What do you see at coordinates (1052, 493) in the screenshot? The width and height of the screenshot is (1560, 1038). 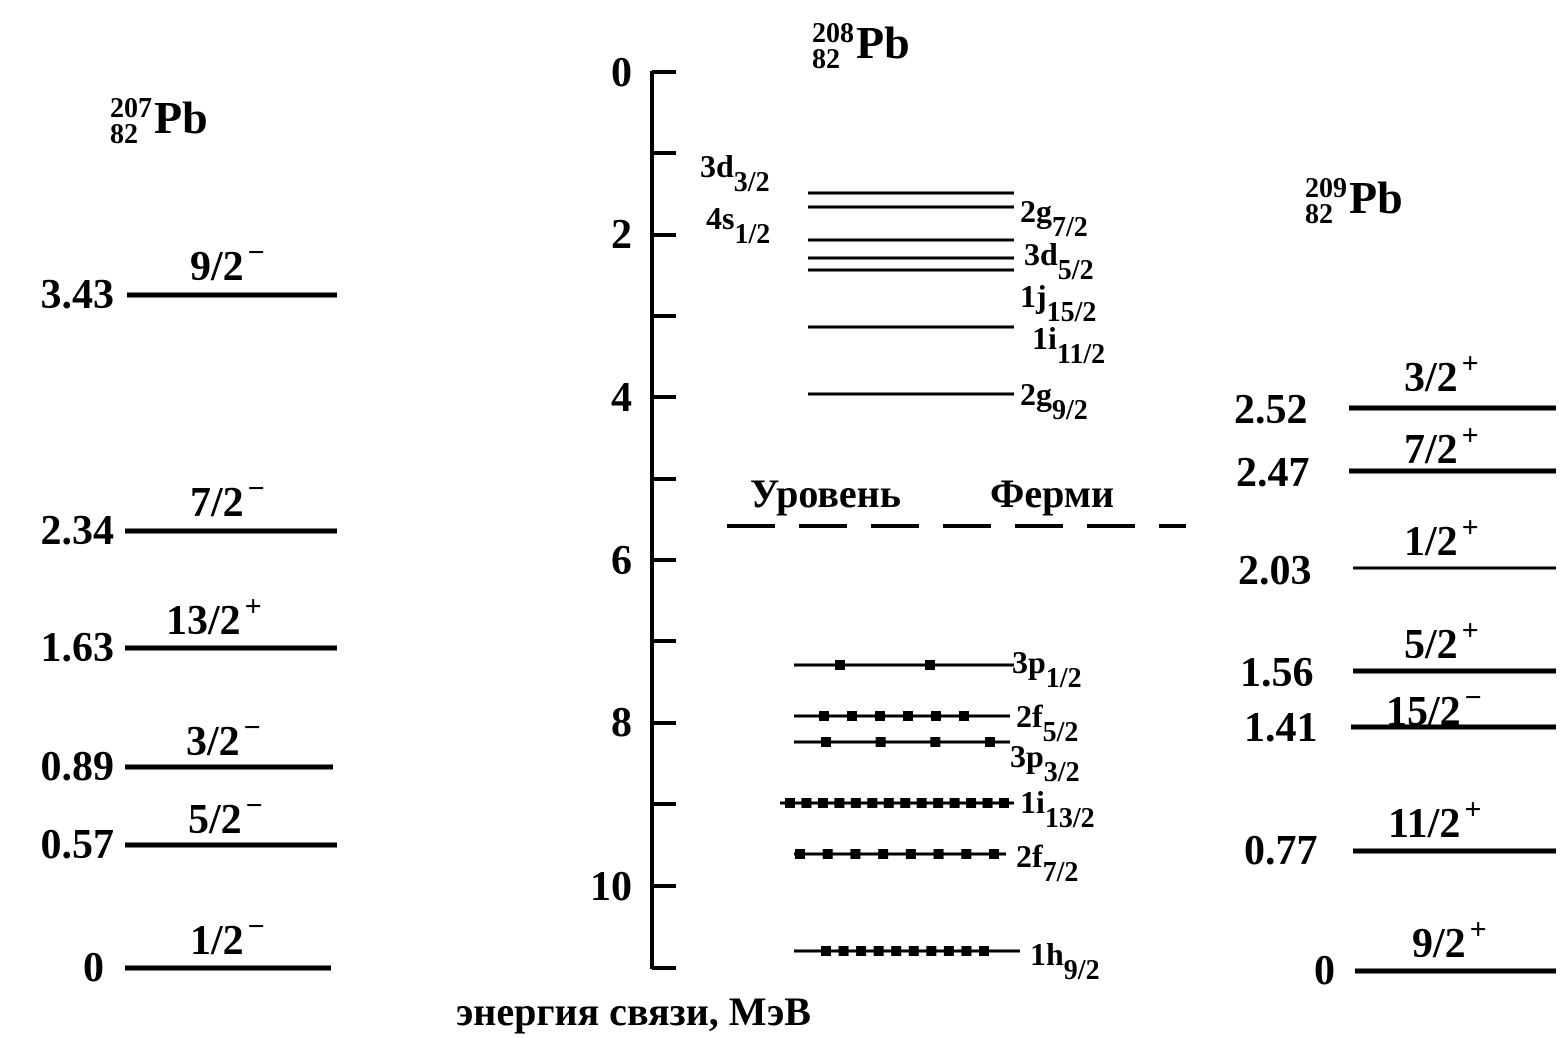 I see `fermi-label-word2: Ферми` at bounding box center [1052, 493].